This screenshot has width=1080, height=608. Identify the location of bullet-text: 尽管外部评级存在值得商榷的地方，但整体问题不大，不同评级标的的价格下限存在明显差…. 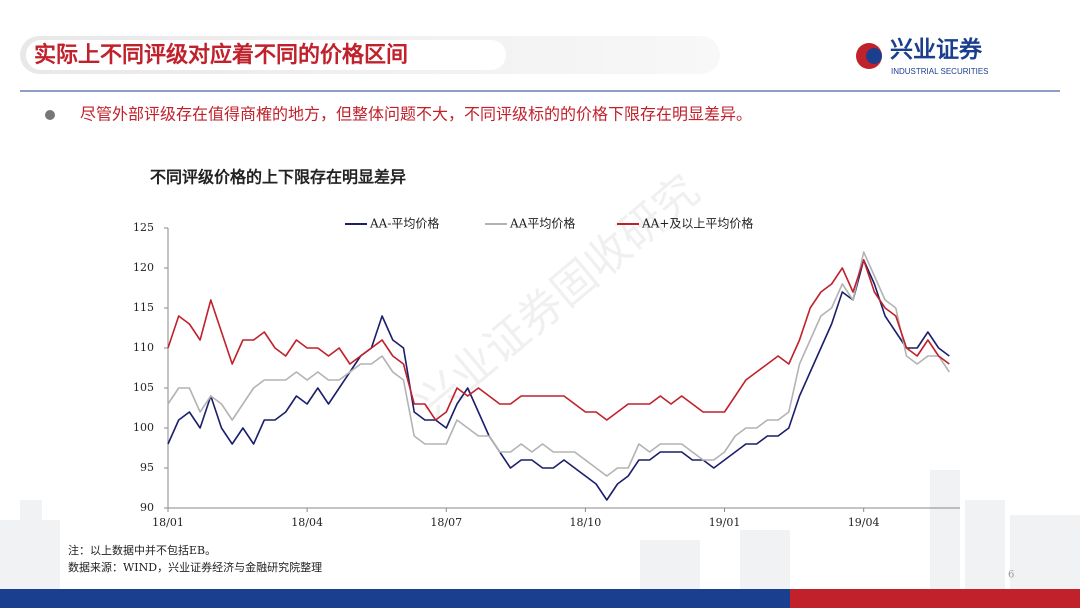
(416, 114).